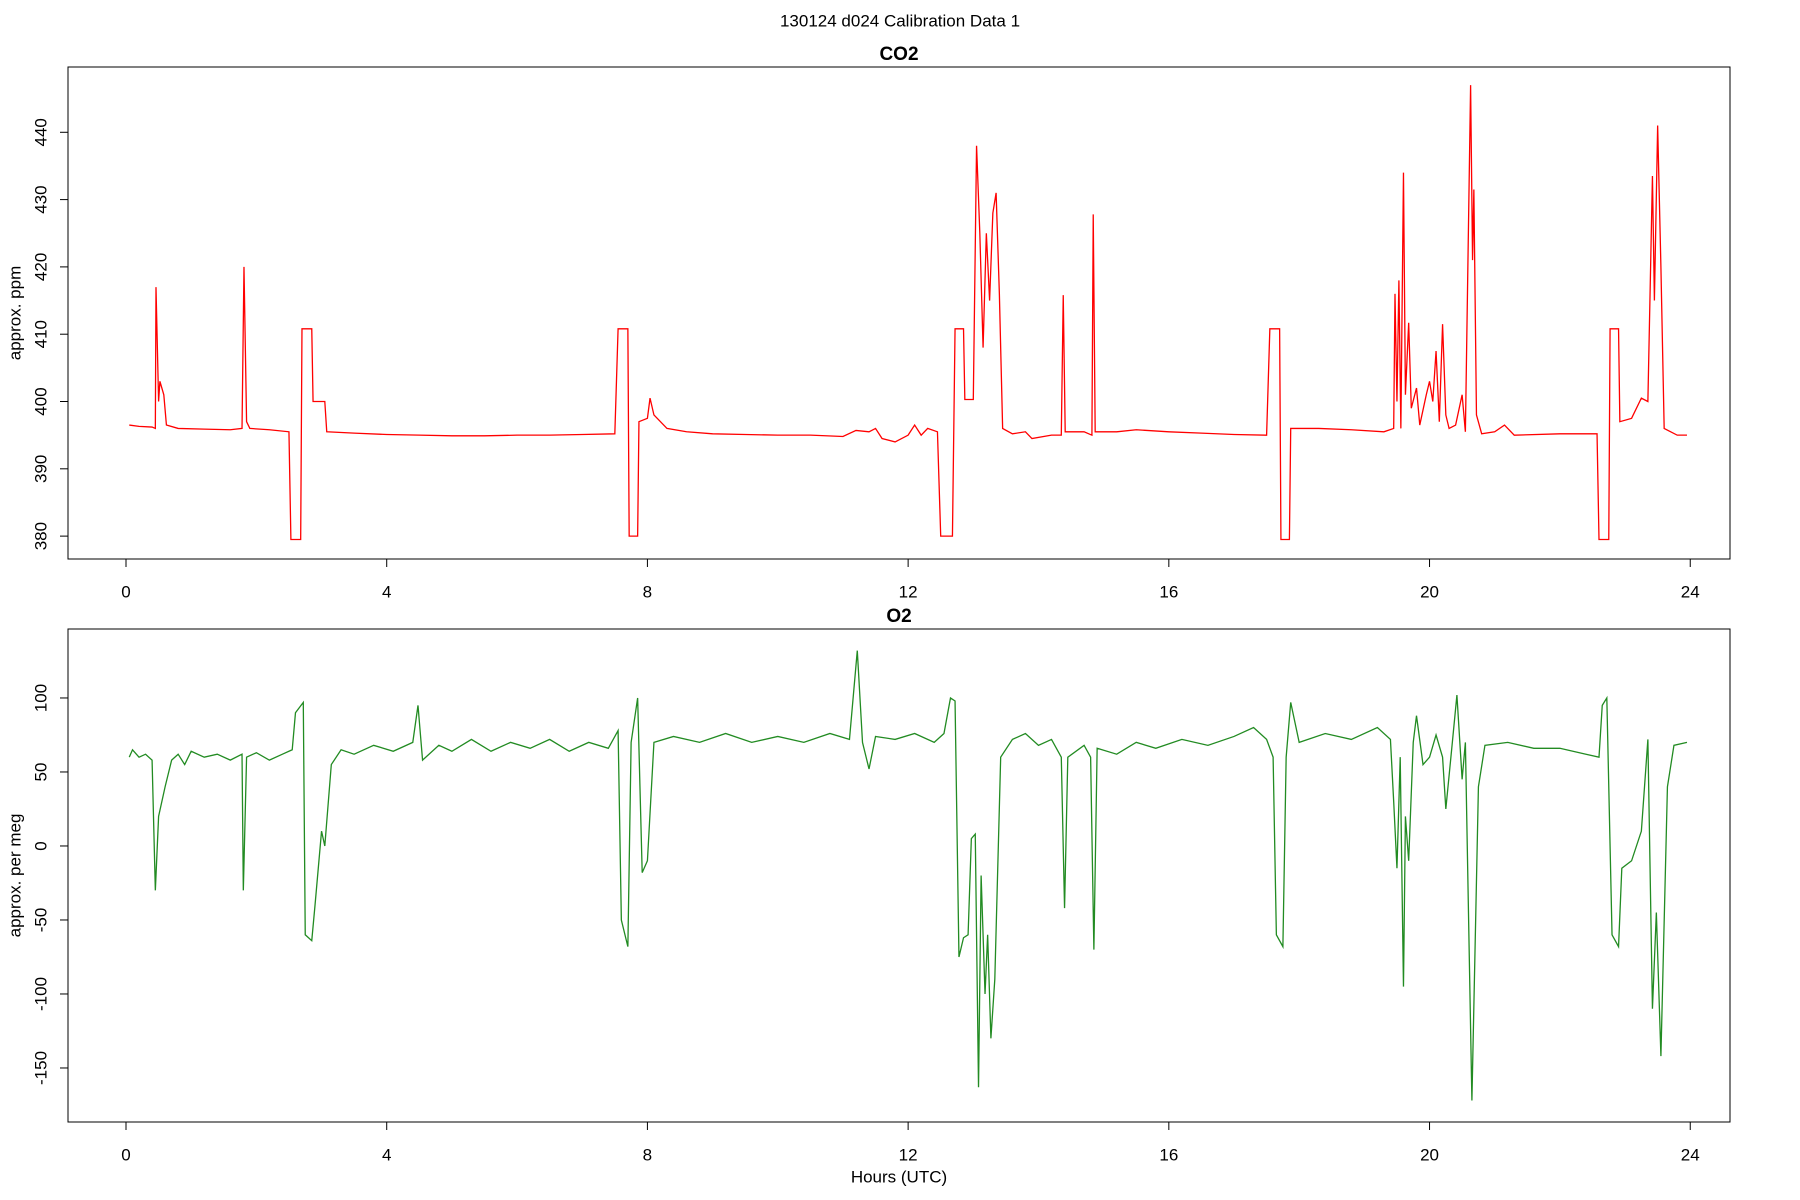 This screenshot has height=1200, width=1800. Describe the element at coordinates (40, 132) in the screenshot. I see `y-tick-label: 440` at that location.